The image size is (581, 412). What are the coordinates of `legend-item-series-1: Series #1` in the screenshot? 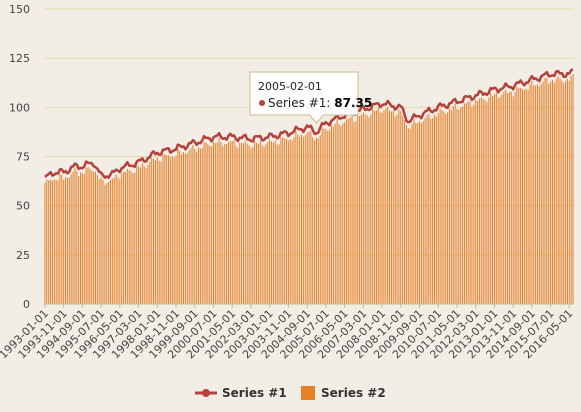 It's located at (241, 393).